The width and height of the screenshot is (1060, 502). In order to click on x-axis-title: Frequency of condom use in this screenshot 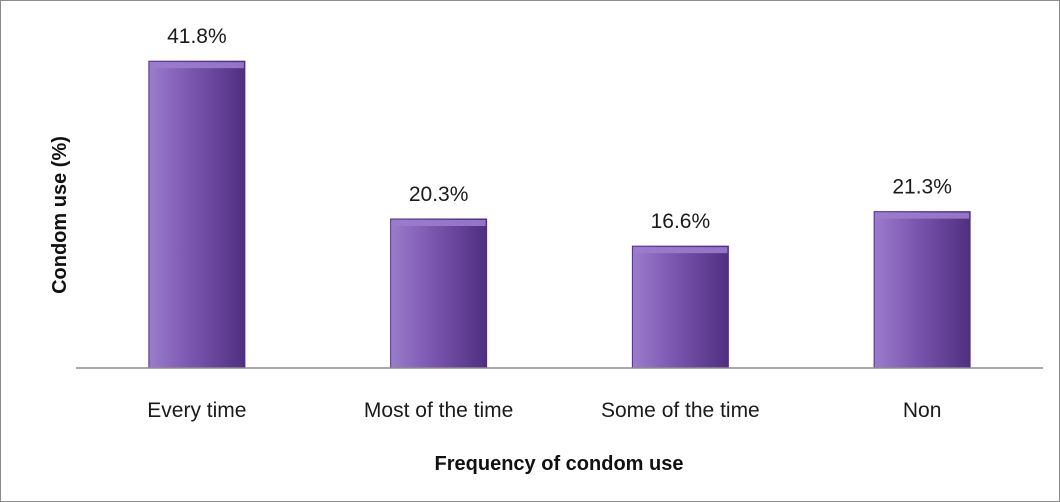, I will do `click(559, 464)`.